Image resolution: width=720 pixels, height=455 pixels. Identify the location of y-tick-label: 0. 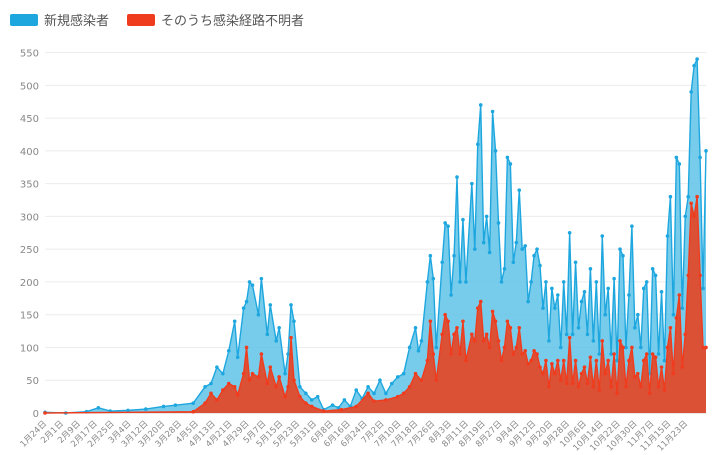
(36, 414).